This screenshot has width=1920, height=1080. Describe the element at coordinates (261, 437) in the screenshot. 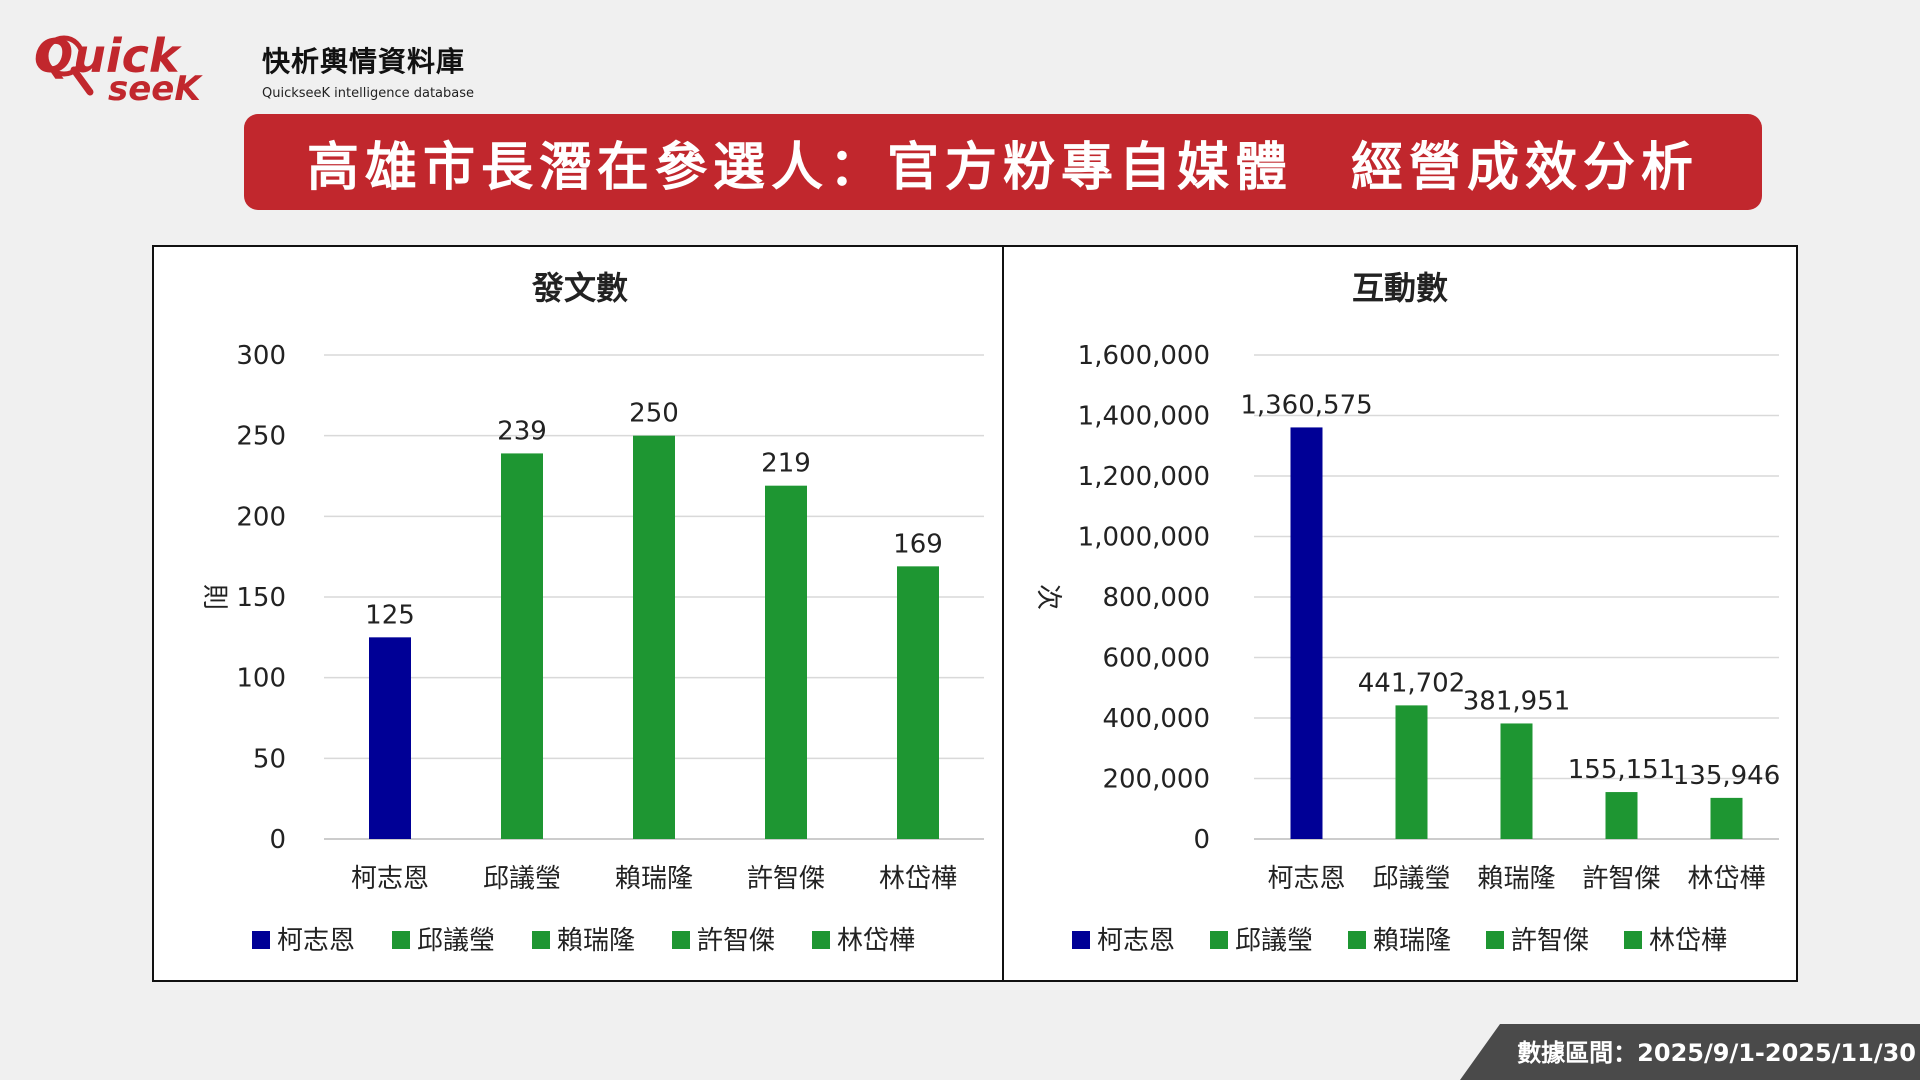

I see `y-tick-label: 250` at that location.